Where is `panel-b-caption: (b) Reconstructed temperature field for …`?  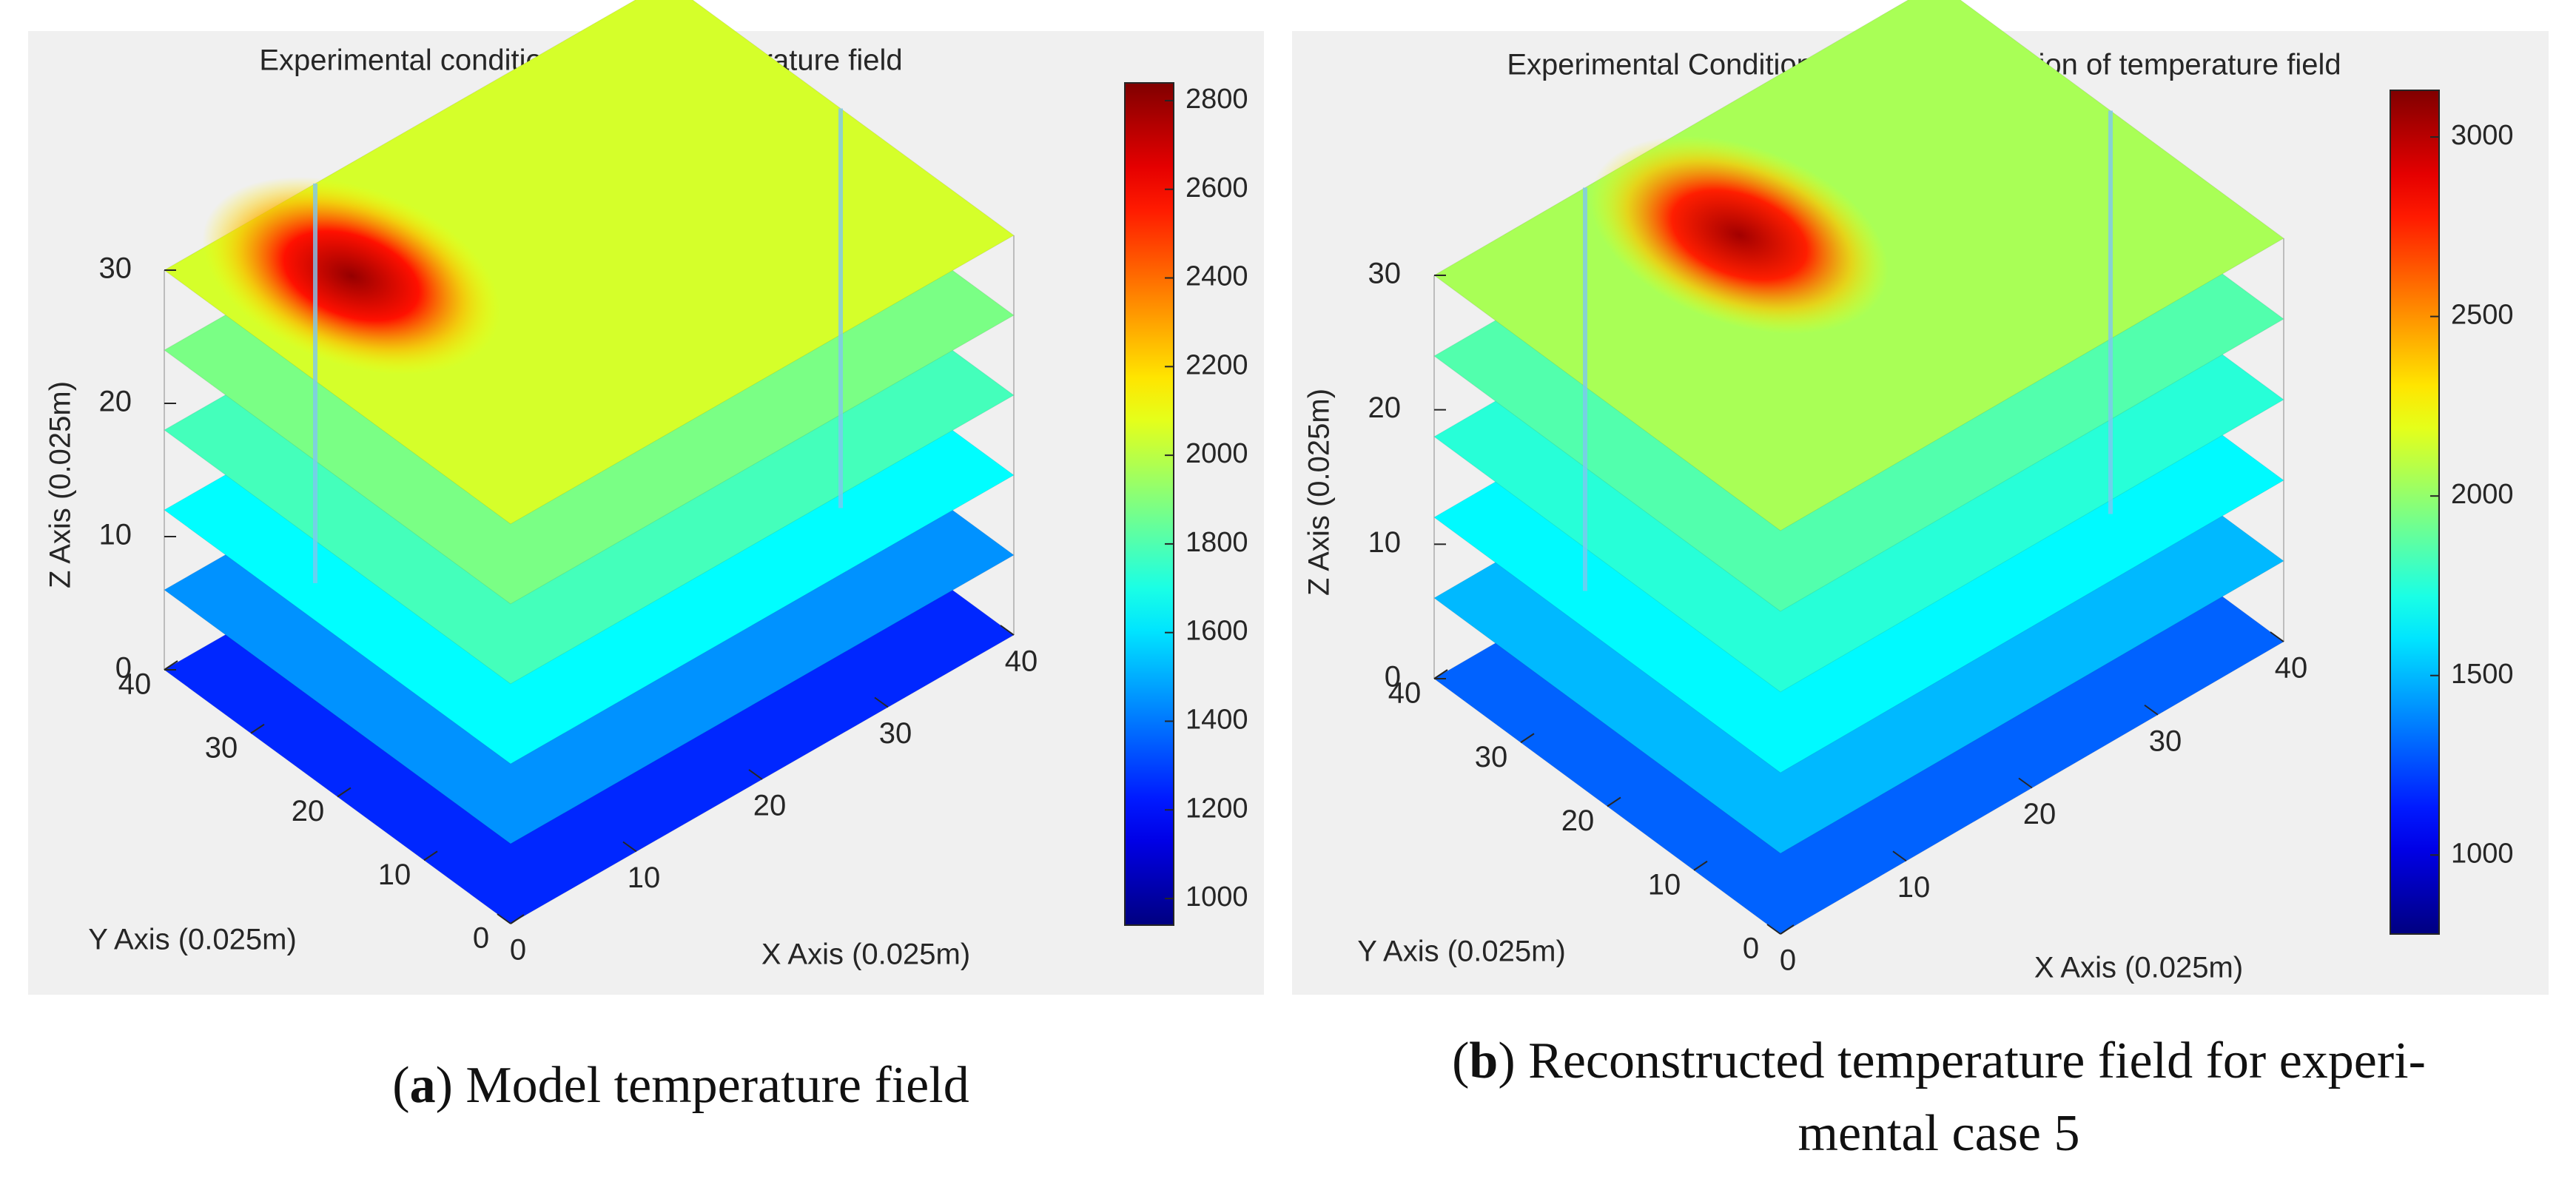 panel-b-caption: (b) Reconstructed temperature field for … is located at coordinates (1939, 1097).